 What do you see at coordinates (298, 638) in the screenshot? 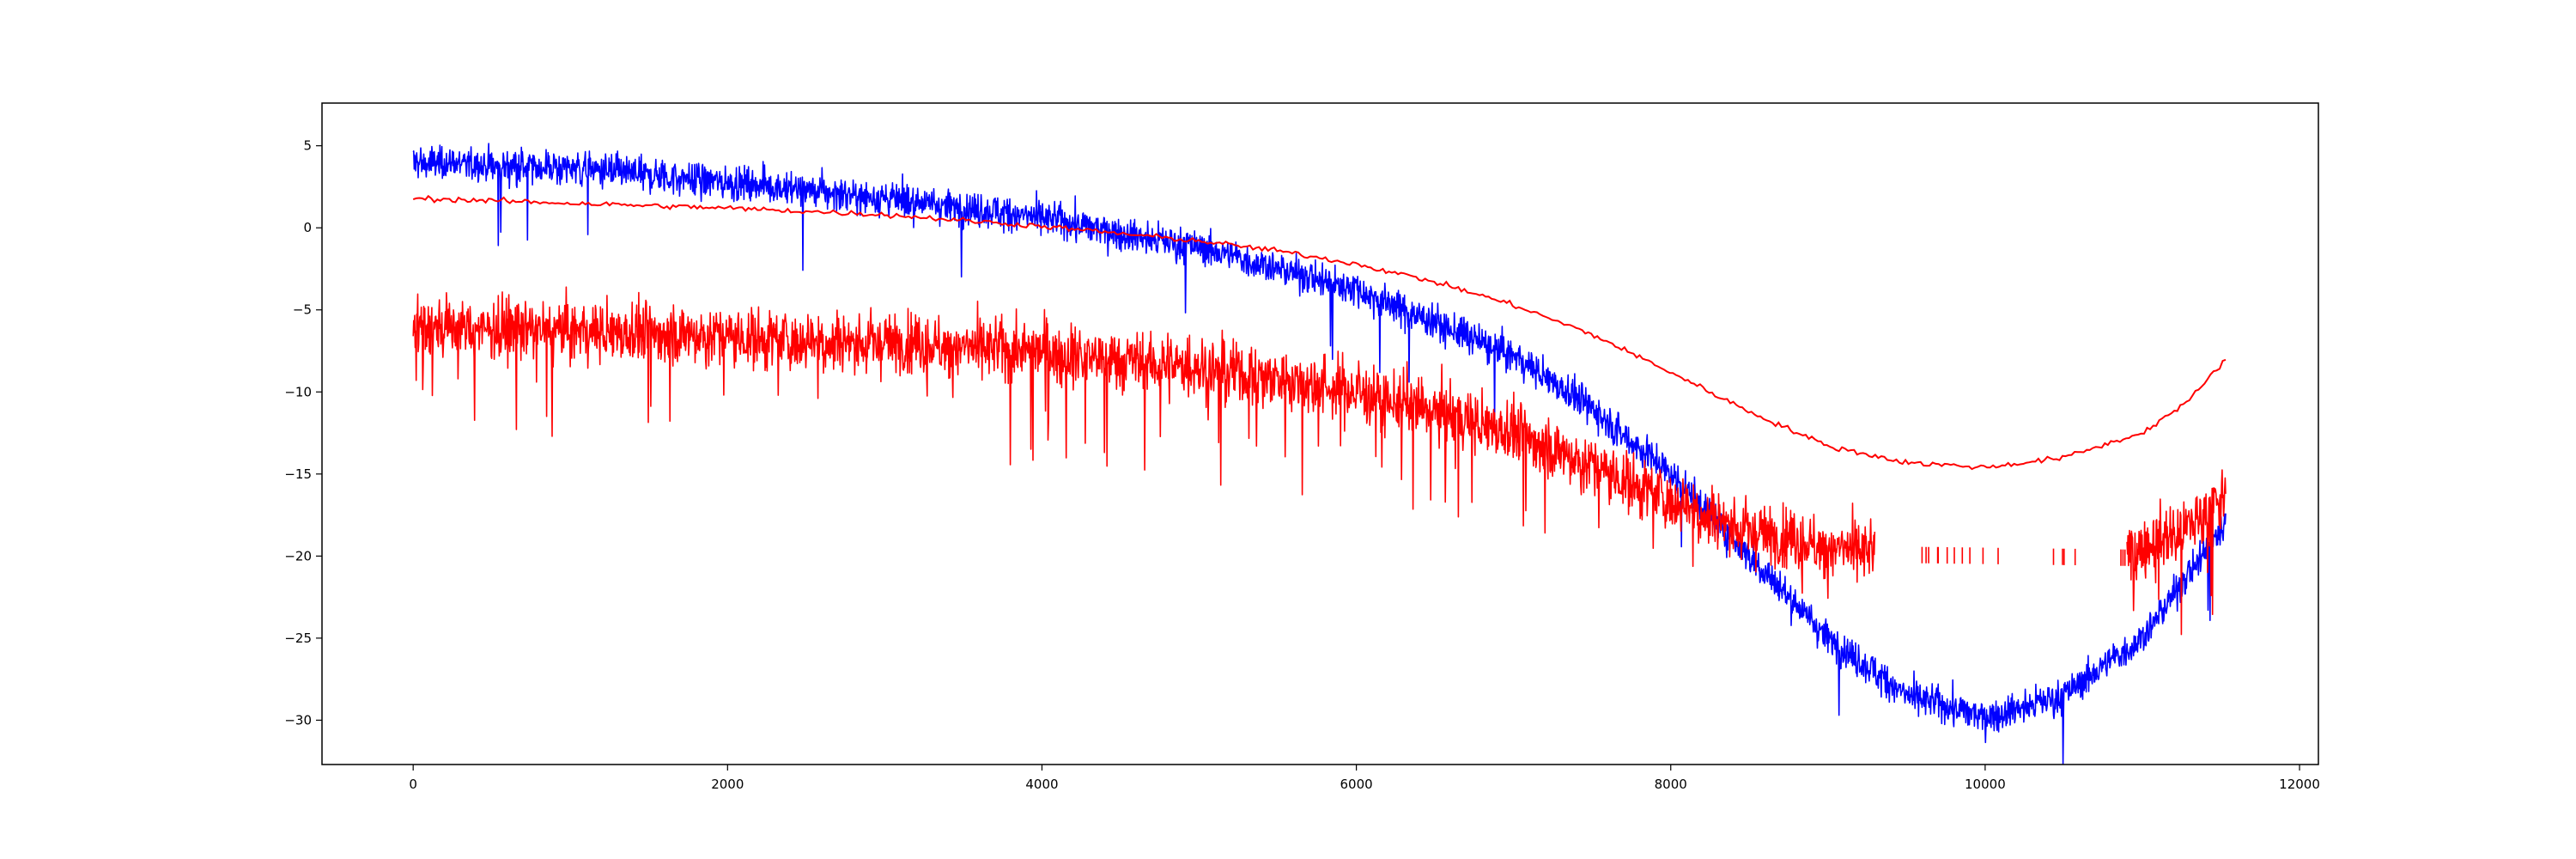
I see `y-tick-label: −25` at bounding box center [298, 638].